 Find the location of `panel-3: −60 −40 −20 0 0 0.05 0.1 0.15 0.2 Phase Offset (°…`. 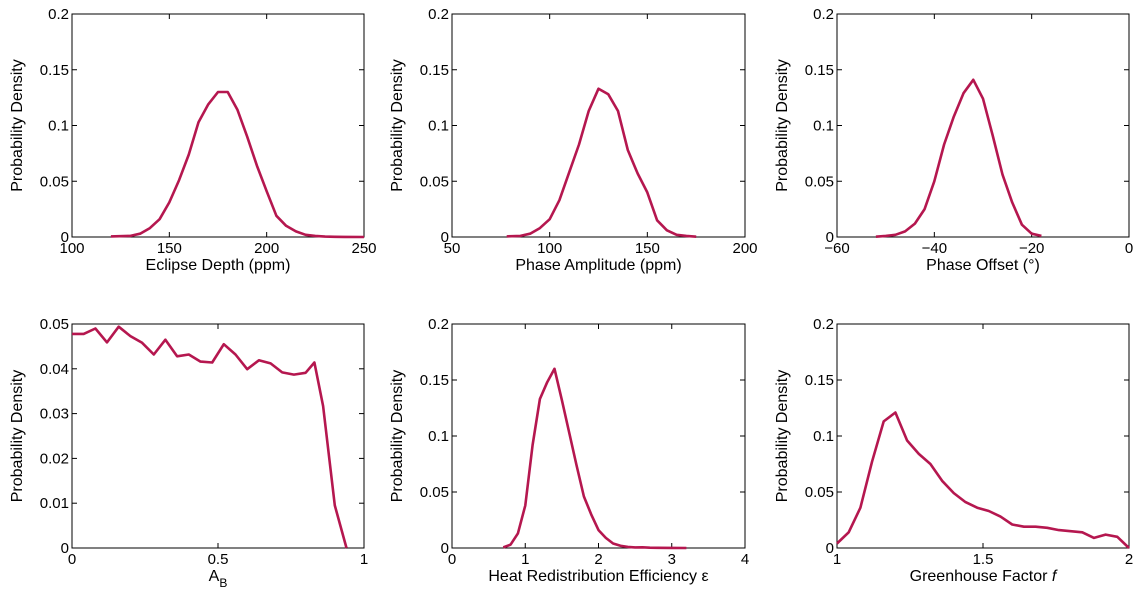

panel-3: −60 −40 −20 0 0 0.05 0.1 0.15 0.2 Phase Offset (°… is located at coordinates (953, 140).